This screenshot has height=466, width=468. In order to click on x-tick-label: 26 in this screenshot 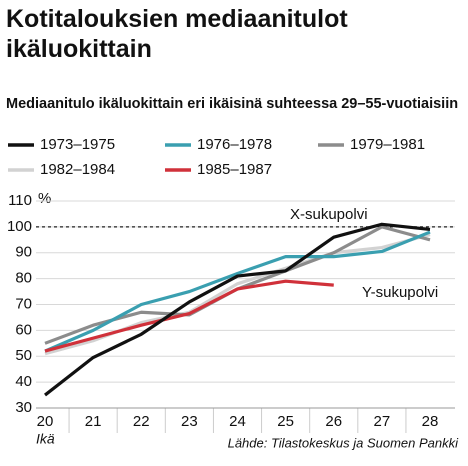, I will do `click(333, 421)`.